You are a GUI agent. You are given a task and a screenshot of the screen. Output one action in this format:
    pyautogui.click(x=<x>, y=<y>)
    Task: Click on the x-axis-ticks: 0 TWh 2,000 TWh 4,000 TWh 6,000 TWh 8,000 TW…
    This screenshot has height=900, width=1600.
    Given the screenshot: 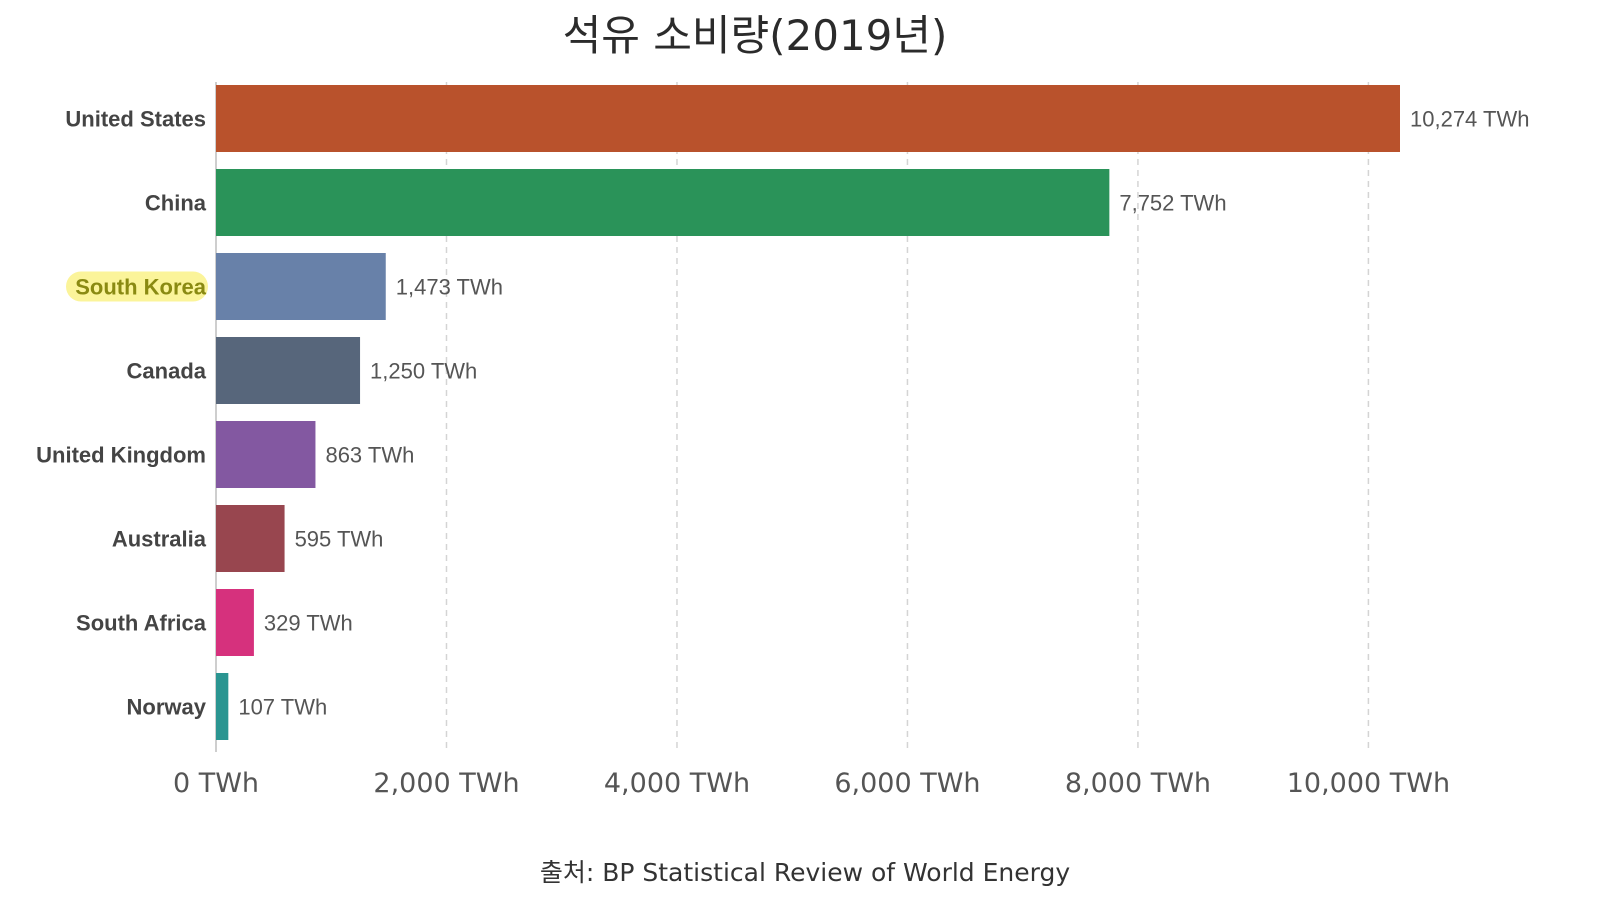 What is the action you would take?
    pyautogui.click(x=811, y=783)
    